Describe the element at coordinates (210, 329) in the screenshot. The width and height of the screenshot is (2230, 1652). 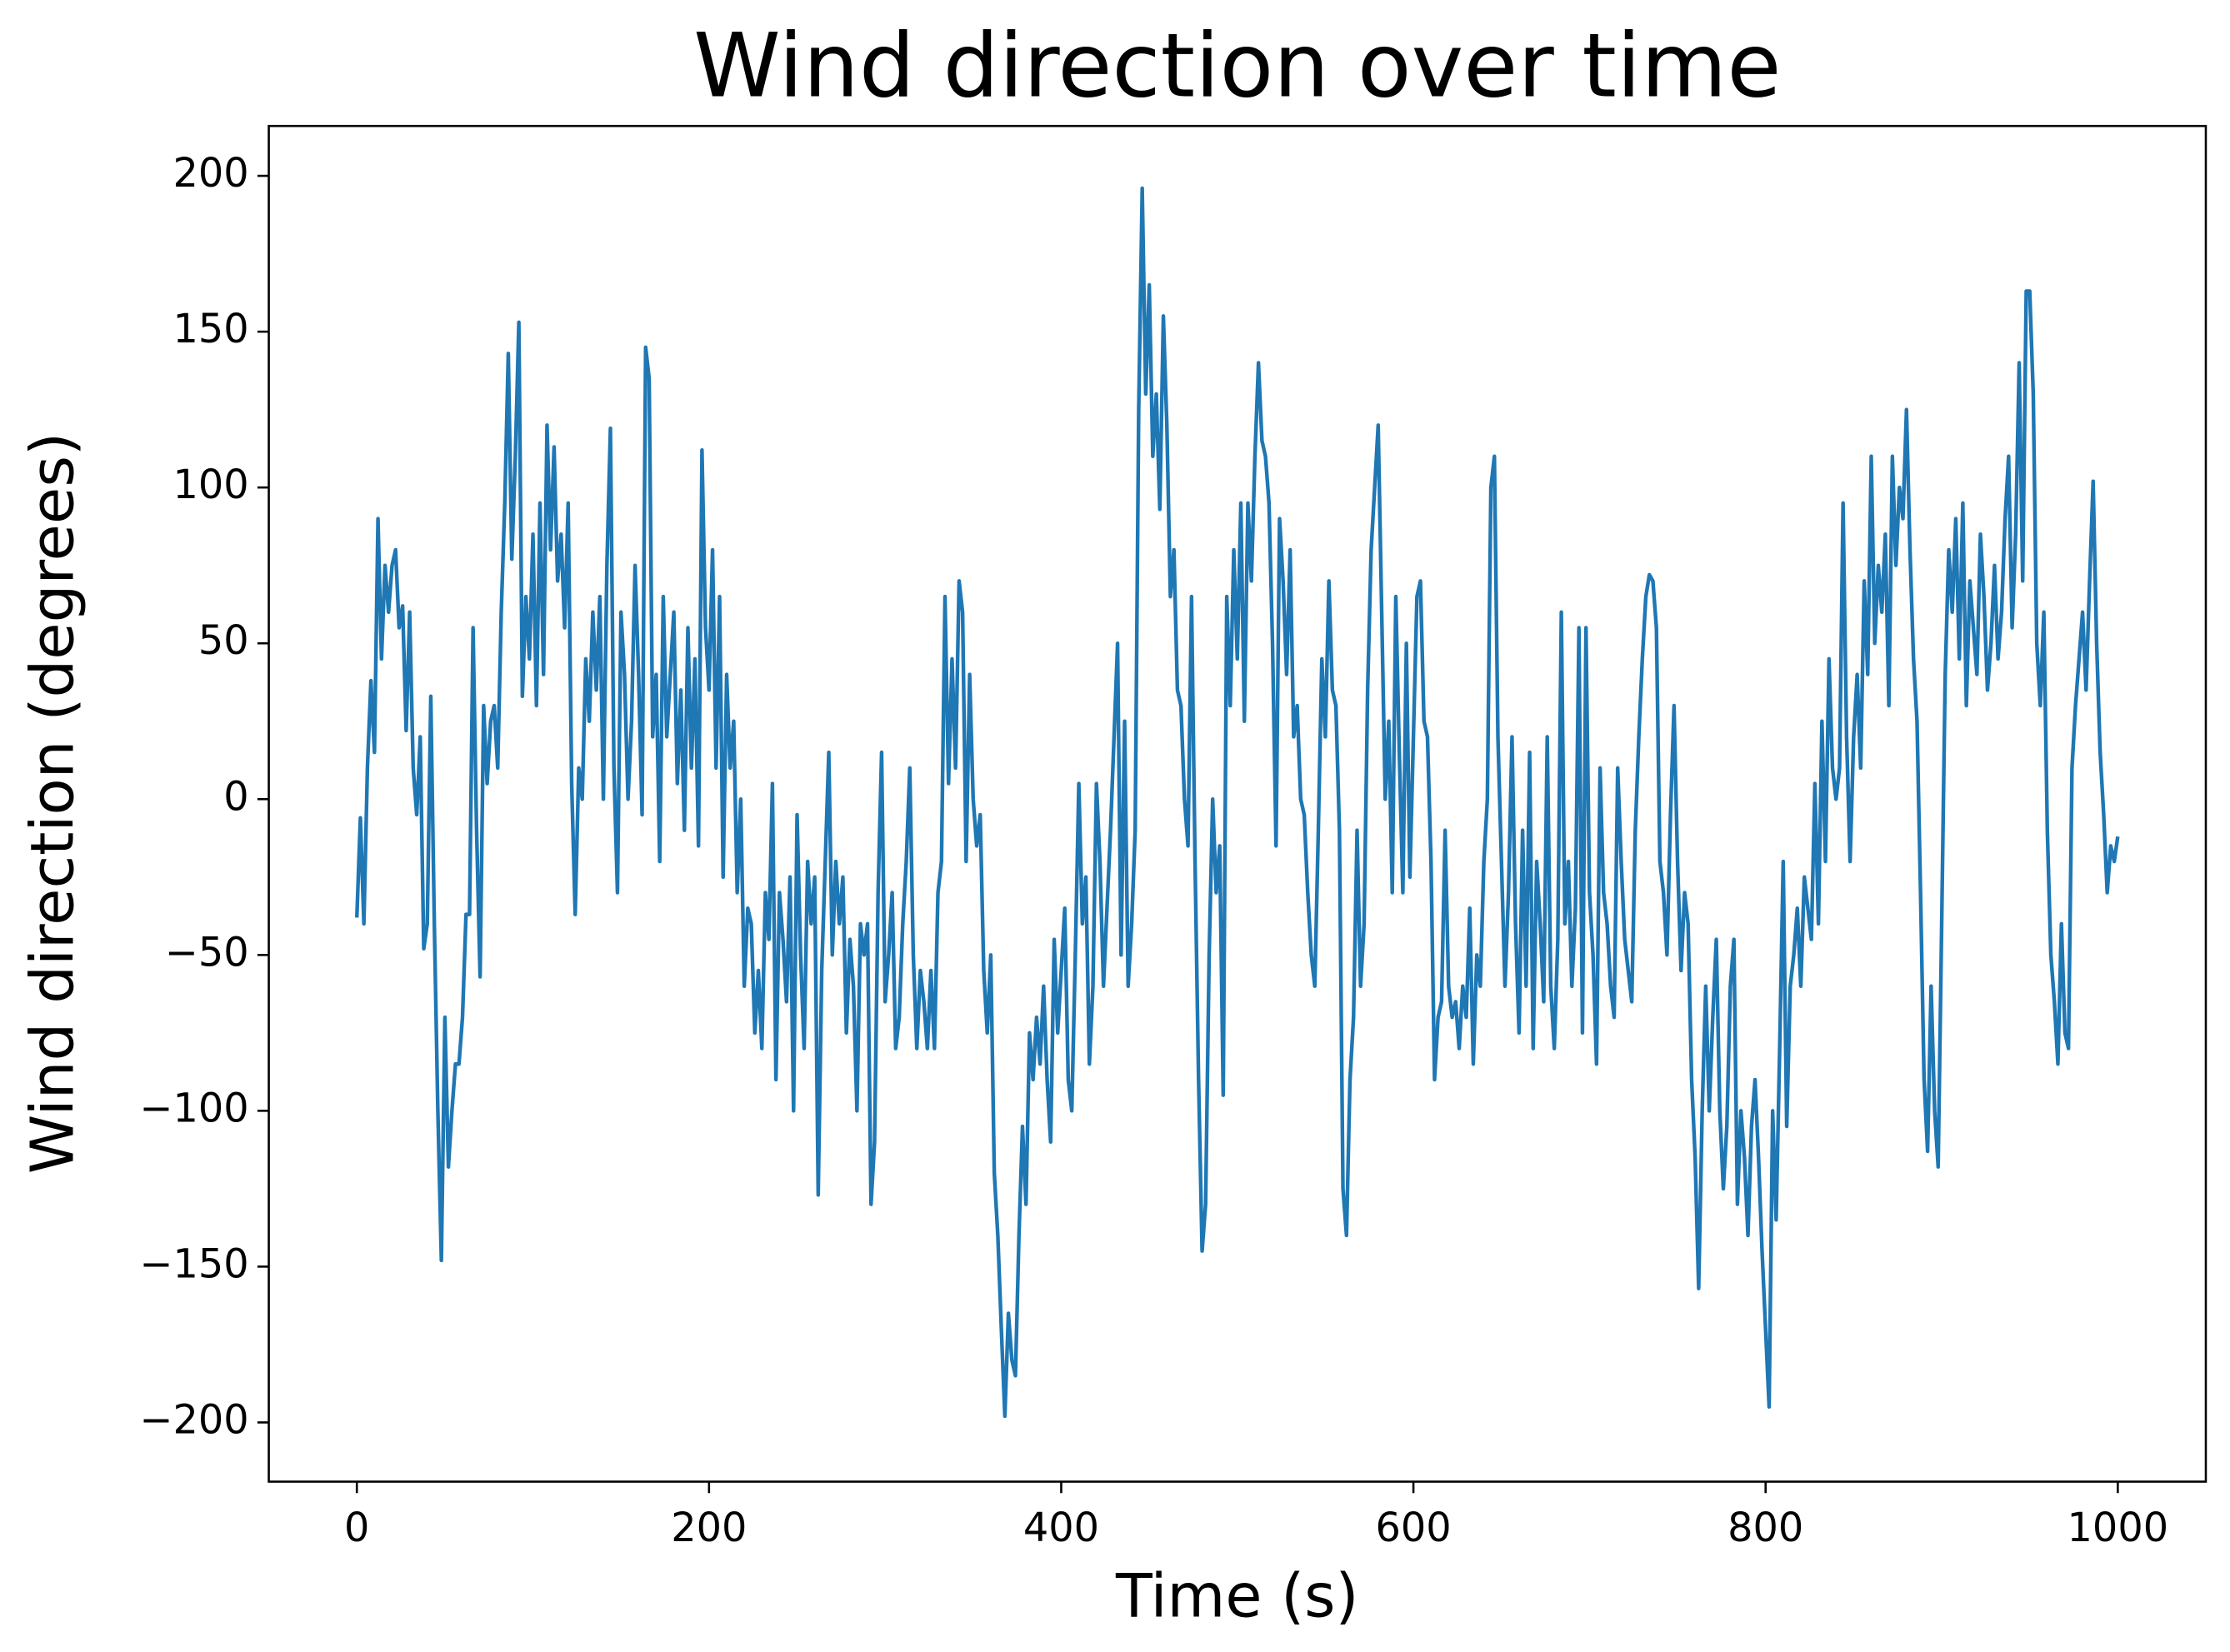
I see `y-tick-label: 150` at that location.